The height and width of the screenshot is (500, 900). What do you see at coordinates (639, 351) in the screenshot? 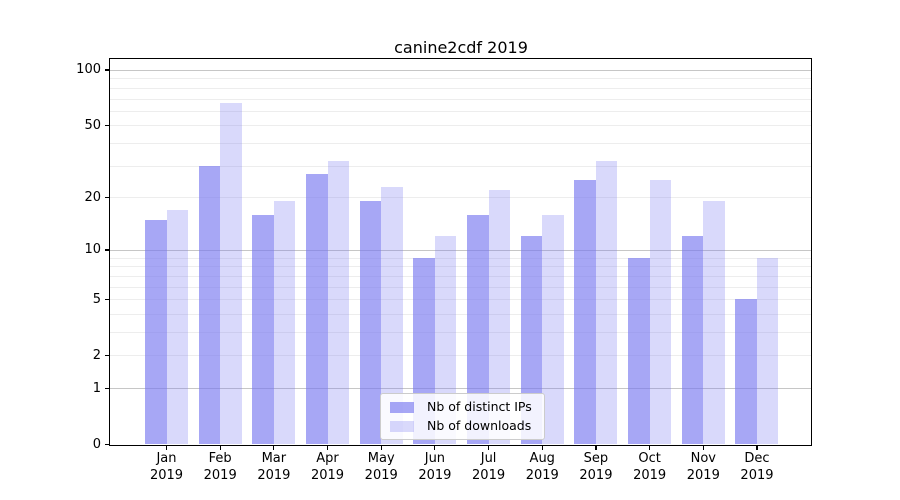
I see `bar-distinct-ips-oct` at bounding box center [639, 351].